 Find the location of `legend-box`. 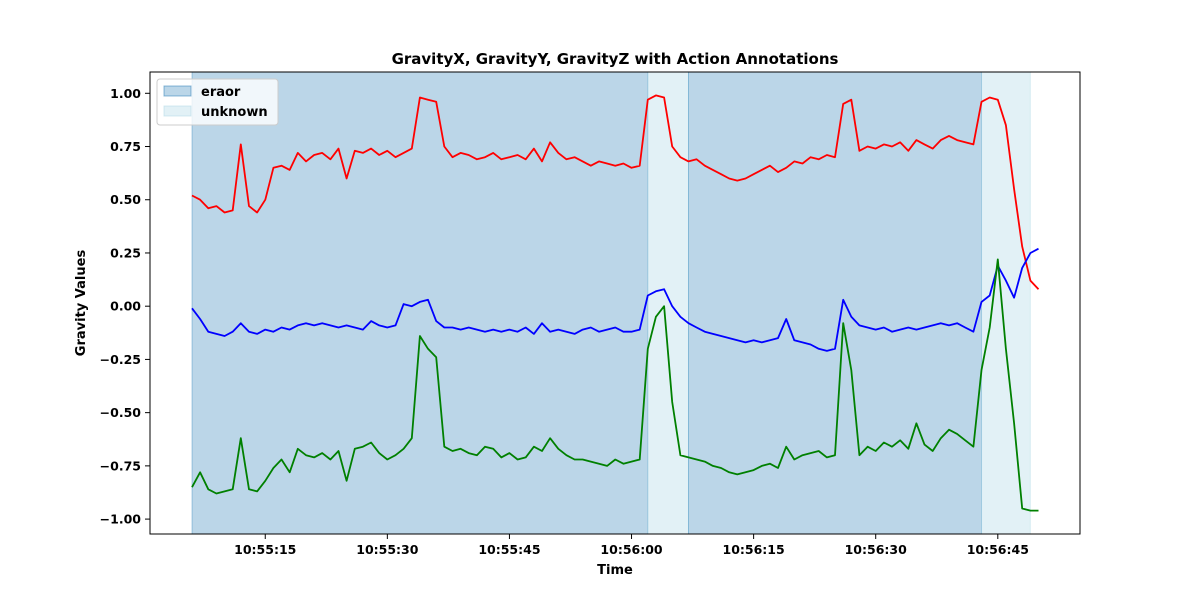

legend-box is located at coordinates (217, 102).